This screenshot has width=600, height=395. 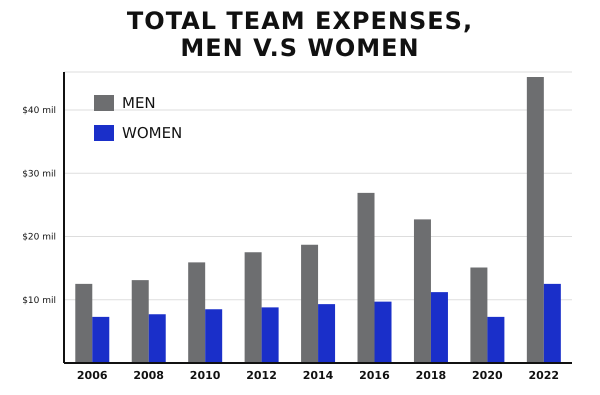 What do you see at coordinates (205, 375) in the screenshot?
I see `x-tick-label: 2010` at bounding box center [205, 375].